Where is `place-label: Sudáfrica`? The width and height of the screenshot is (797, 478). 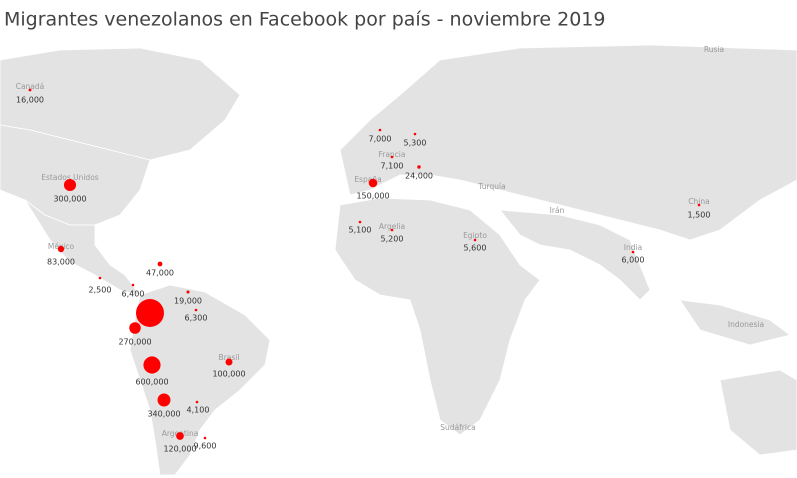
place-label: Sudáfrica is located at coordinates (457, 427).